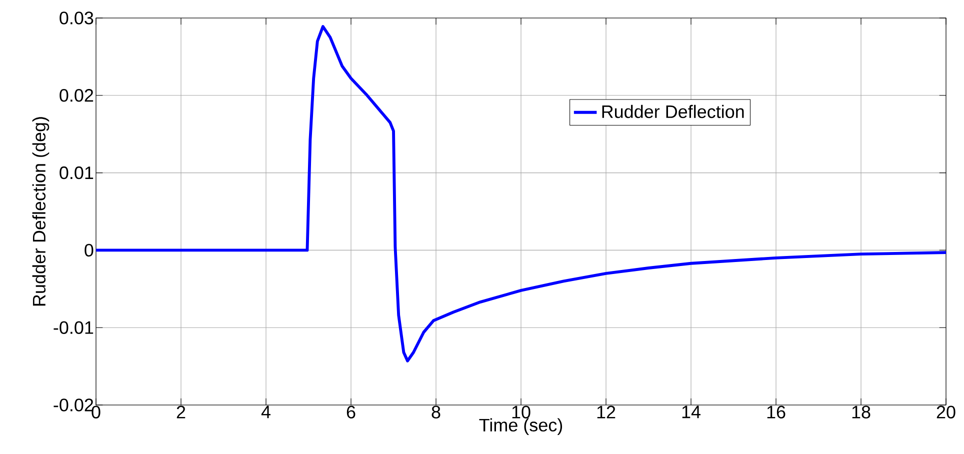  What do you see at coordinates (521, 412) in the screenshot?
I see `x-tick-label: 10` at bounding box center [521, 412].